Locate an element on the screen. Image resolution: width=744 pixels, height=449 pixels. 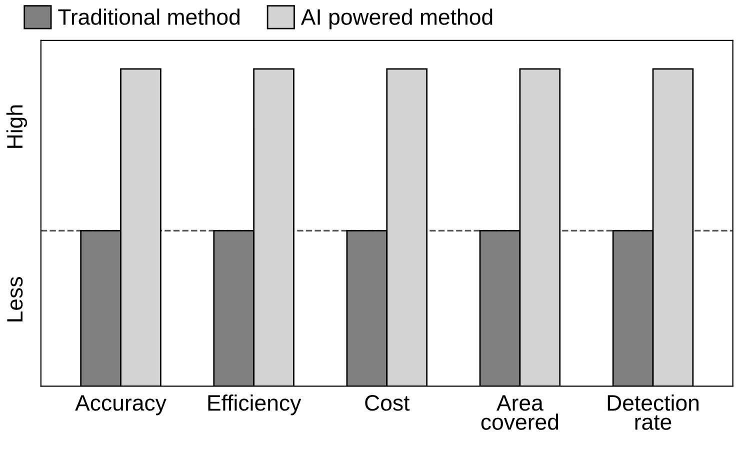
legend-label: AI powered method is located at coordinates (396, 19).